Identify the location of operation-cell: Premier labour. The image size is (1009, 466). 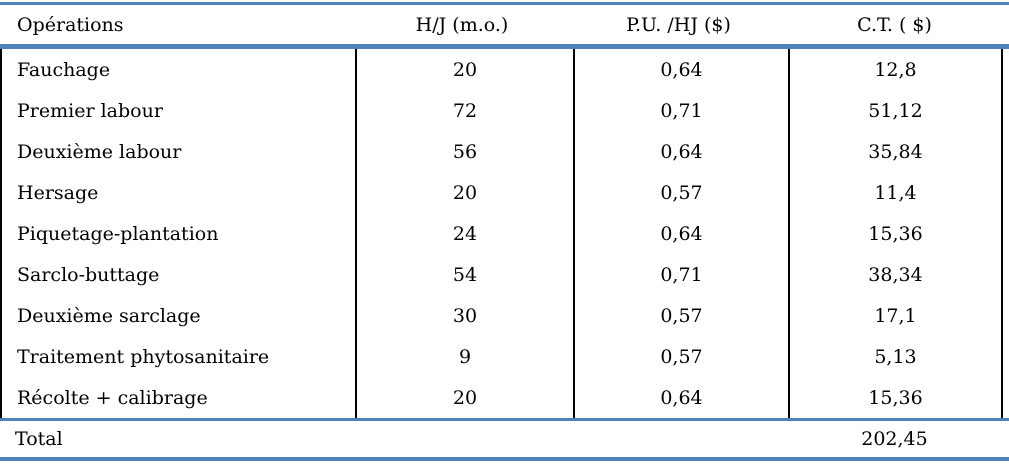
(90, 110).